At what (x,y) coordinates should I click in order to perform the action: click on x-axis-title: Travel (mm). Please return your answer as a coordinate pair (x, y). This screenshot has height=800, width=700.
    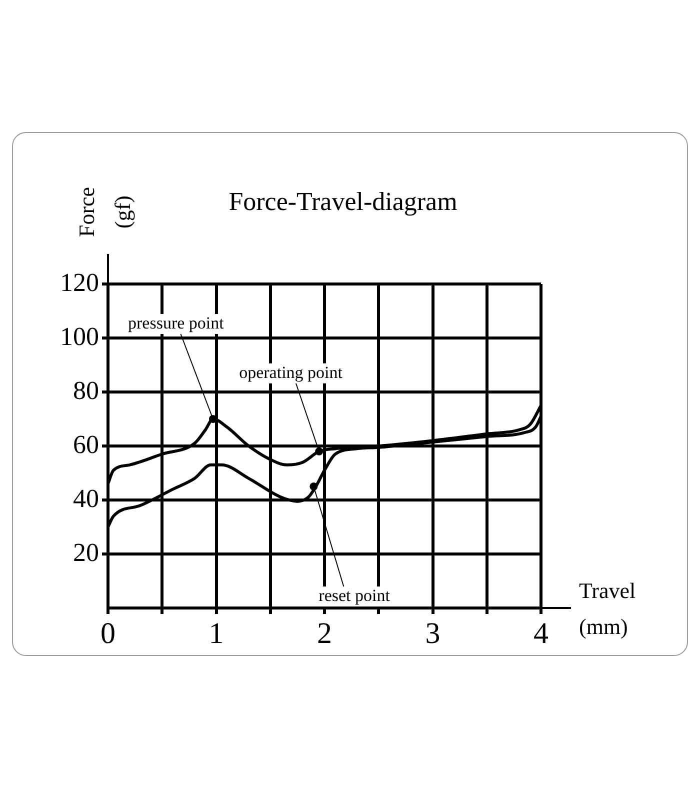
    Looking at the image, I should click on (607, 608).